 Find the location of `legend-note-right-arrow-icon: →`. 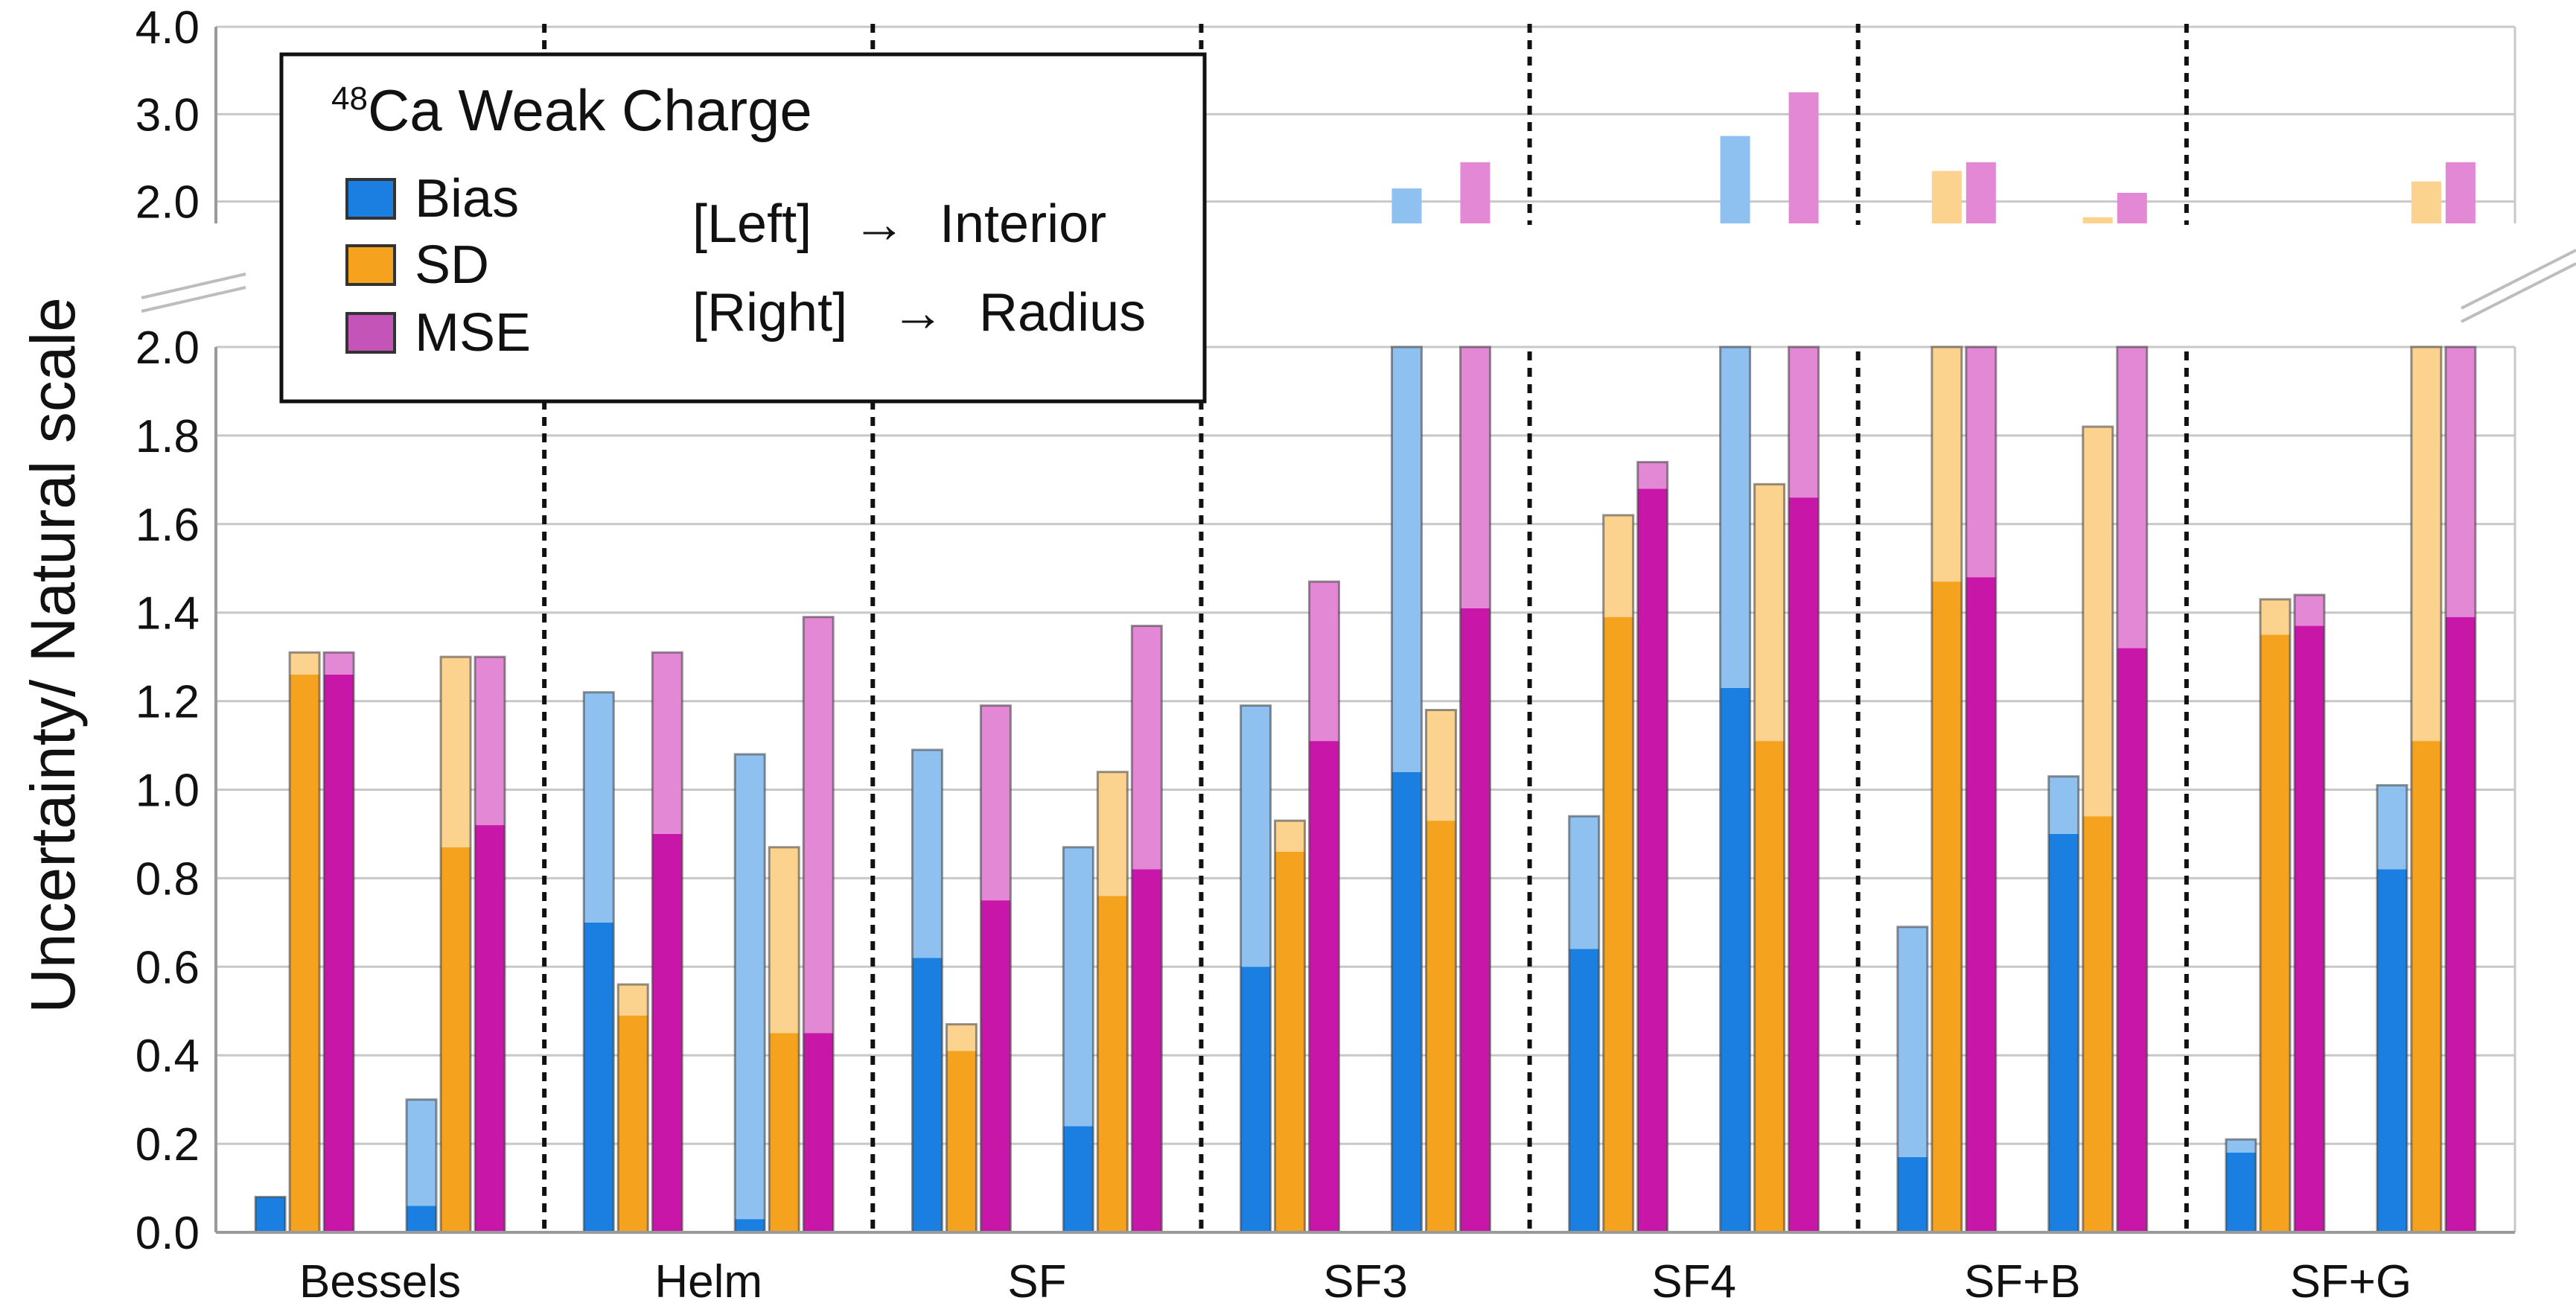

legend-note-right-arrow-icon: → is located at coordinates (918, 313).